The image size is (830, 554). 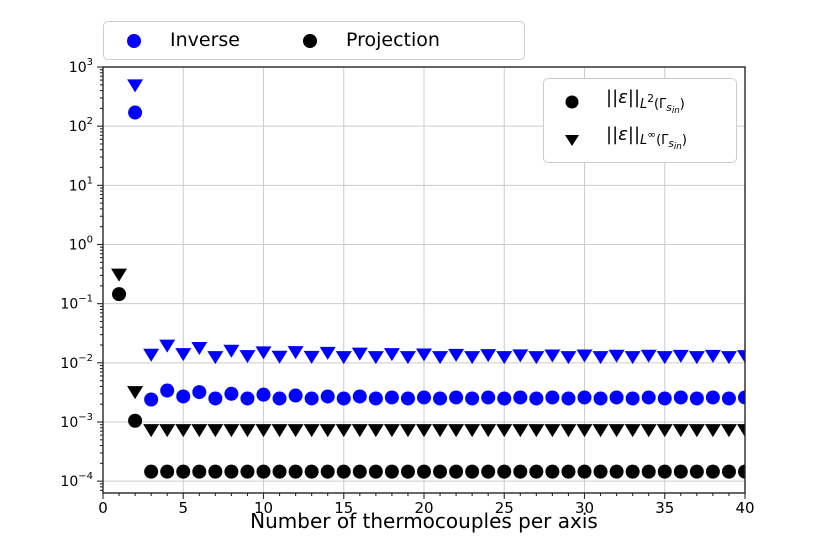 I want to click on legend-label-inverse: Inverse, so click(x=205, y=40).